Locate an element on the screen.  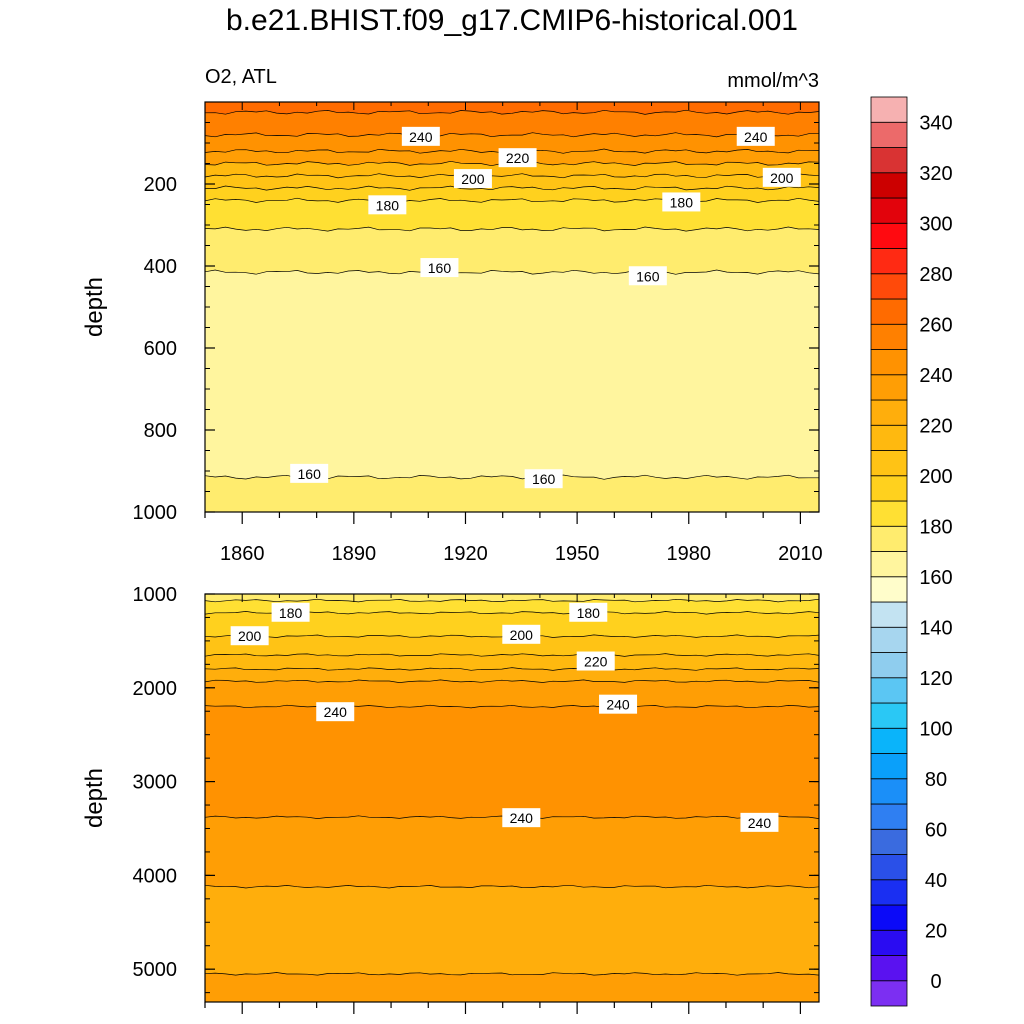
y-tick-label: 1000 is located at coordinates (155, 513).